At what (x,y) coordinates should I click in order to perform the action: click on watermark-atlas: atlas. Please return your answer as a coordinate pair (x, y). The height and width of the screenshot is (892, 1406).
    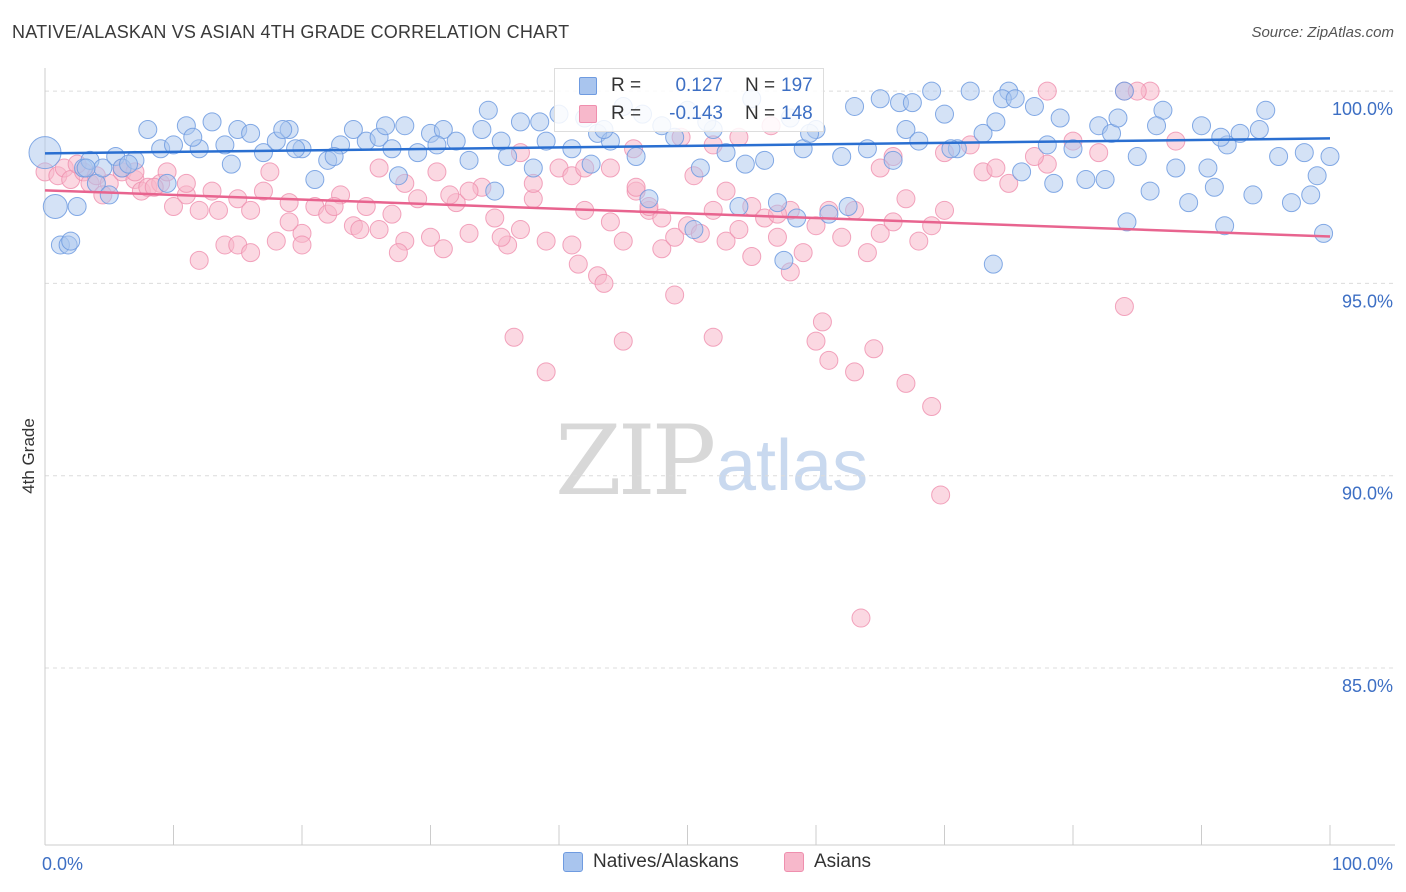
    Looking at the image, I should click on (792, 466).